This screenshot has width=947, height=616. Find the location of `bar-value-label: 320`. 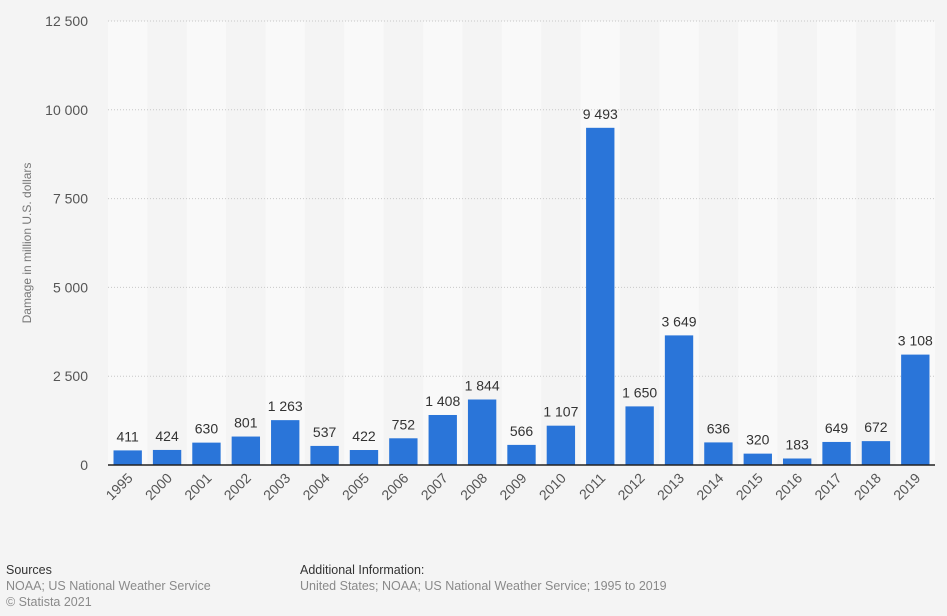

bar-value-label: 320 is located at coordinates (758, 440).